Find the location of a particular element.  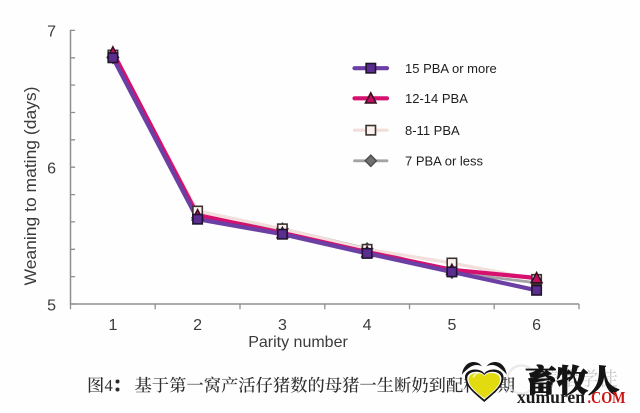

svg-text: Weaning to mating (days) is located at coordinates (30, 186).